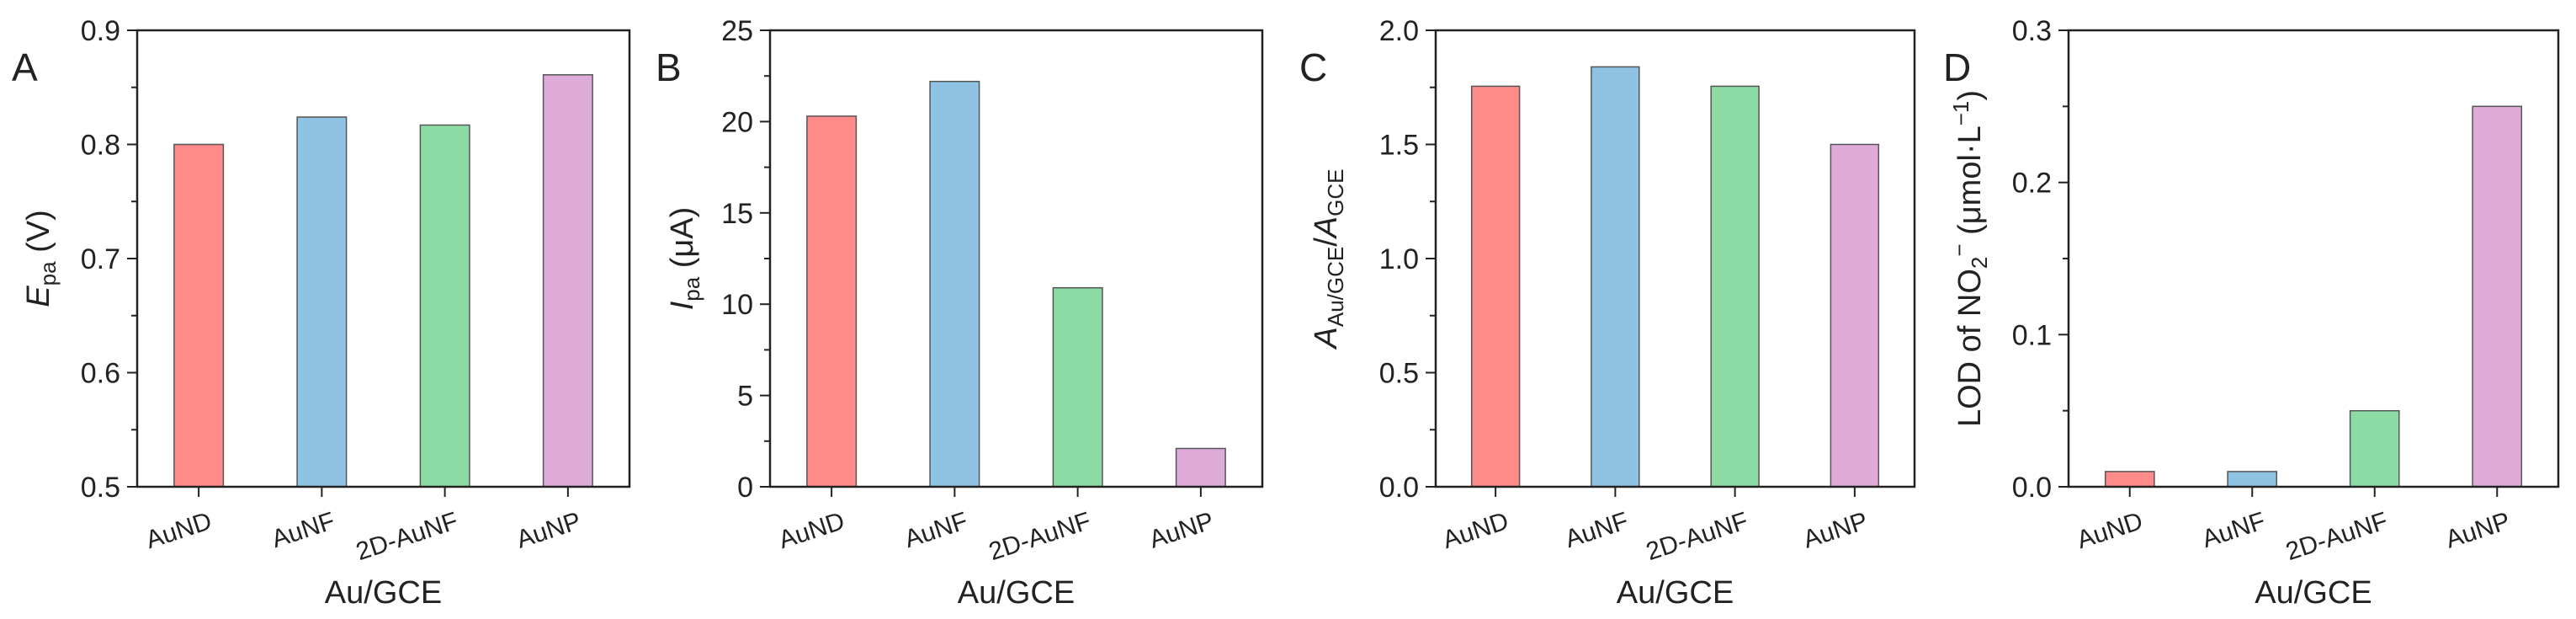 The image size is (2576, 619). What do you see at coordinates (684, 259) in the screenshot?
I see `y-axis-title: Ipa (μA)` at bounding box center [684, 259].